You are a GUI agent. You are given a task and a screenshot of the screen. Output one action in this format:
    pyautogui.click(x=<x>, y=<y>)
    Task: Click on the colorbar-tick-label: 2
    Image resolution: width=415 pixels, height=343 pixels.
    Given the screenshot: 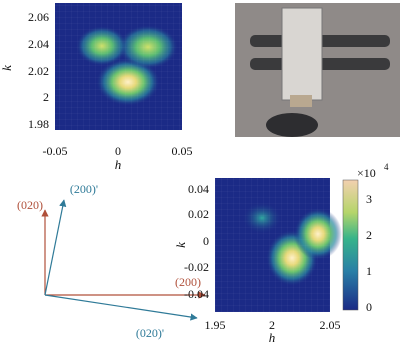 What is the action you would take?
    pyautogui.click(x=369, y=235)
    